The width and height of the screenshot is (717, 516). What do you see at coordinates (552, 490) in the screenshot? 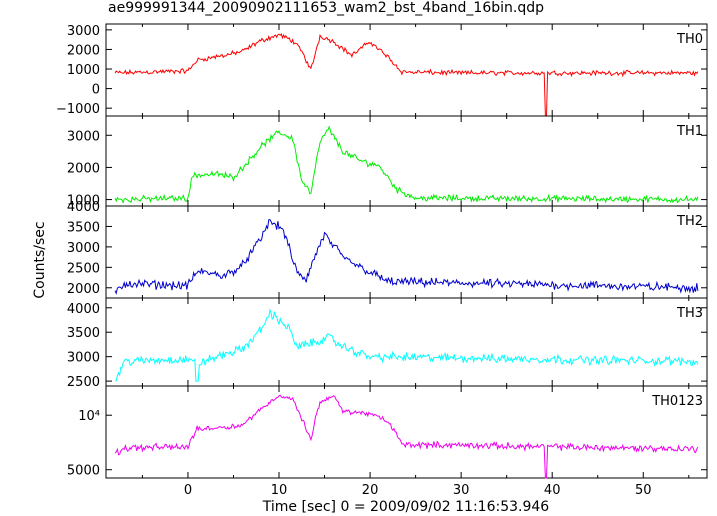
I see `x-tick-label: 40` at bounding box center [552, 490].